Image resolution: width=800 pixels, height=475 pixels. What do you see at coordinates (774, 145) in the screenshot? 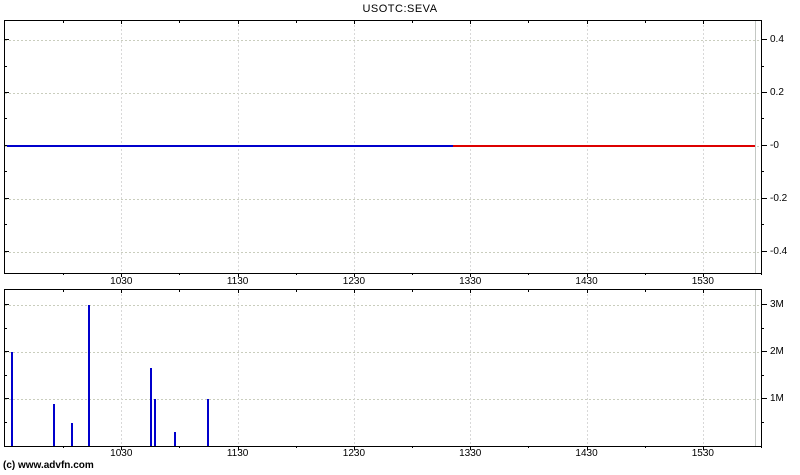
I see `y-axis-label: -0` at bounding box center [774, 145].